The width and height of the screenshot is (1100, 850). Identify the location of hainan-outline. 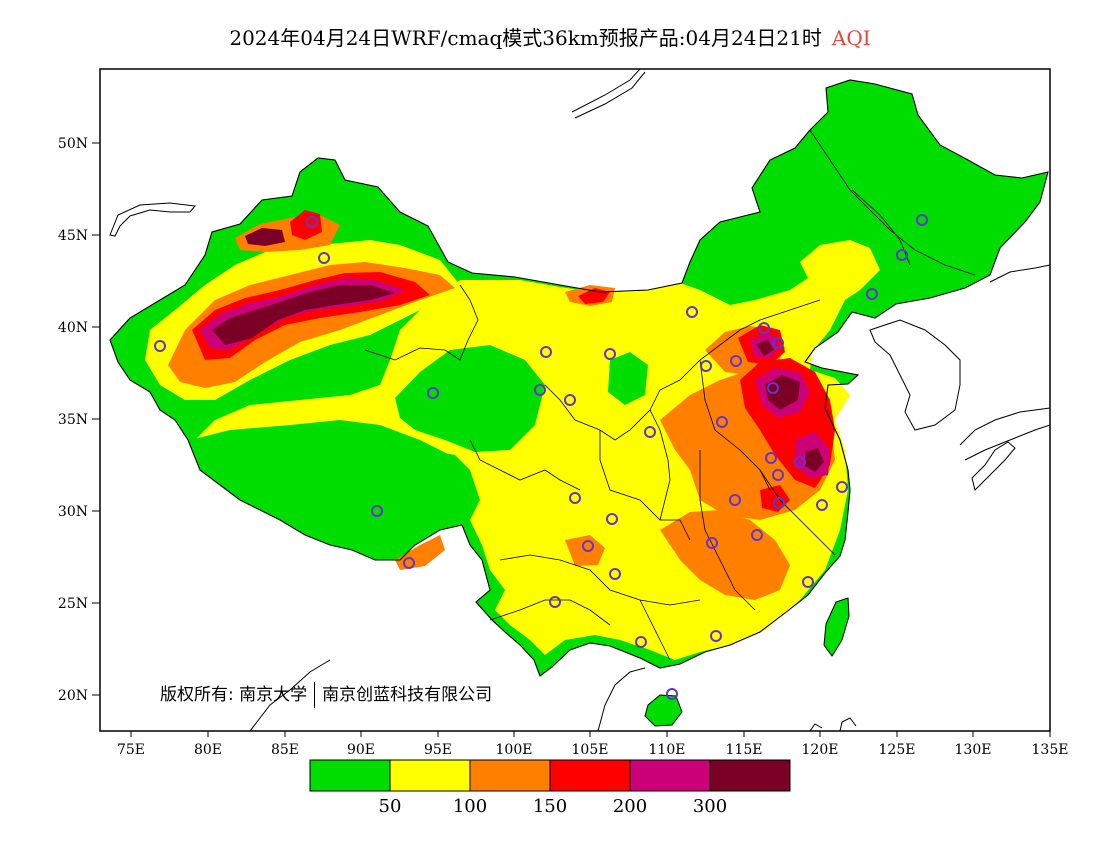
(663, 710).